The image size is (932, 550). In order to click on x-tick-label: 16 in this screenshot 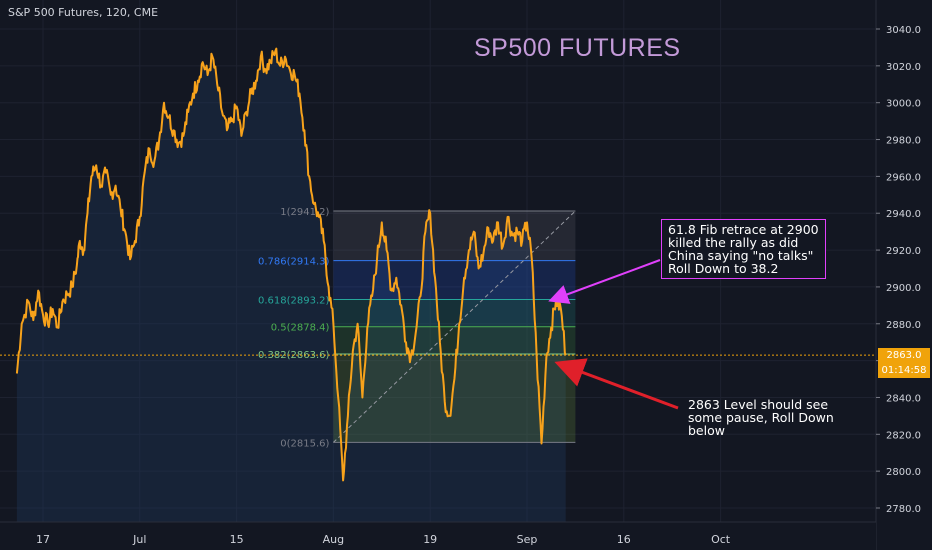, I will do `click(624, 539)`.